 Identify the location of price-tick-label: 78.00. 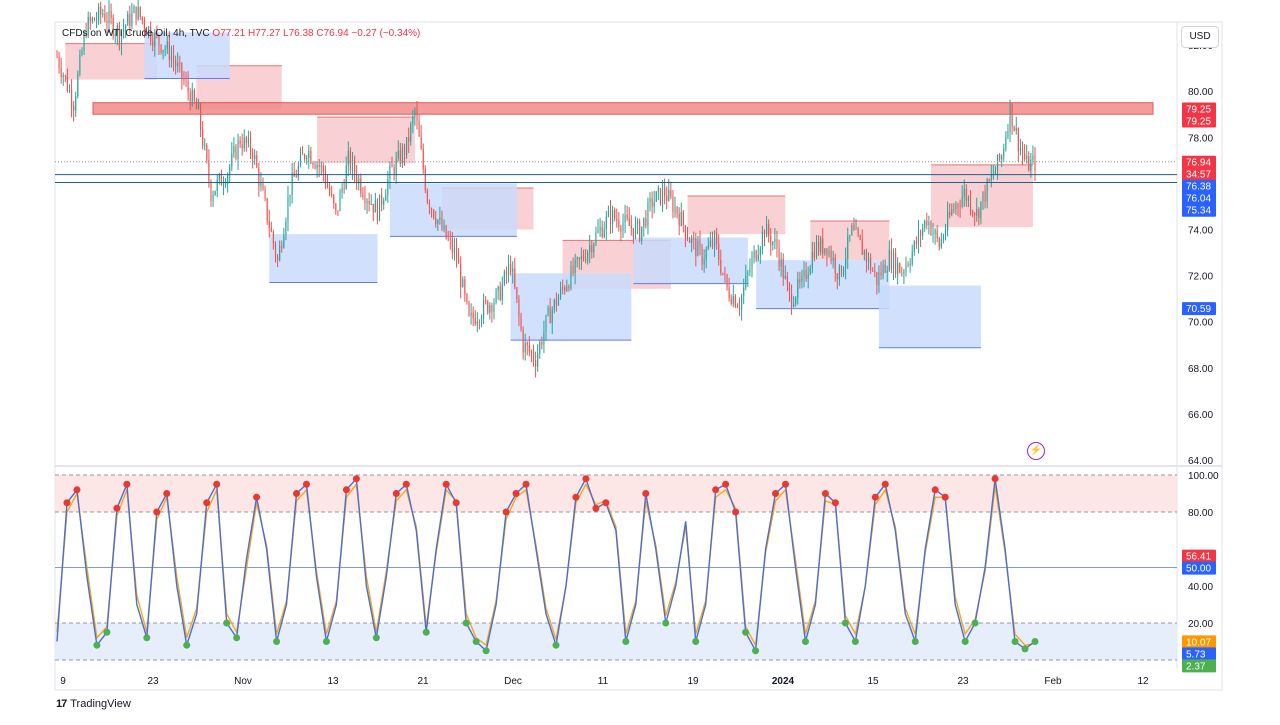
(1200, 138).